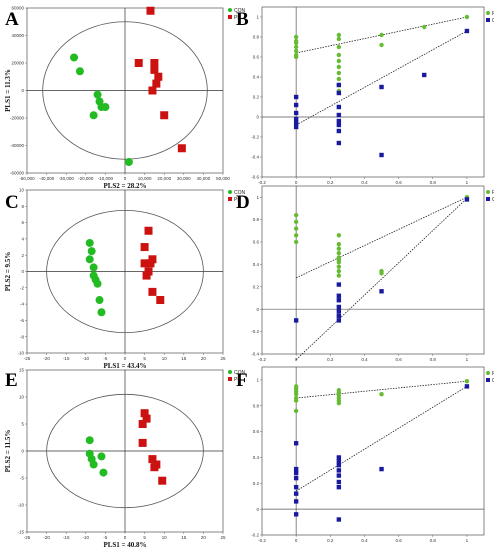 Image resolution: width=494 pixels, height=550 pixels. I want to click on y-tick-label: -4, so click(22, 304).